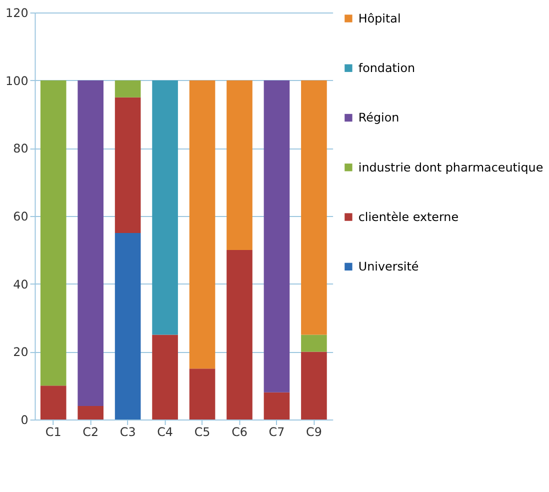 This screenshot has width=549, height=492. What do you see at coordinates (388, 267) in the screenshot?
I see `legend-label: Université` at bounding box center [388, 267].